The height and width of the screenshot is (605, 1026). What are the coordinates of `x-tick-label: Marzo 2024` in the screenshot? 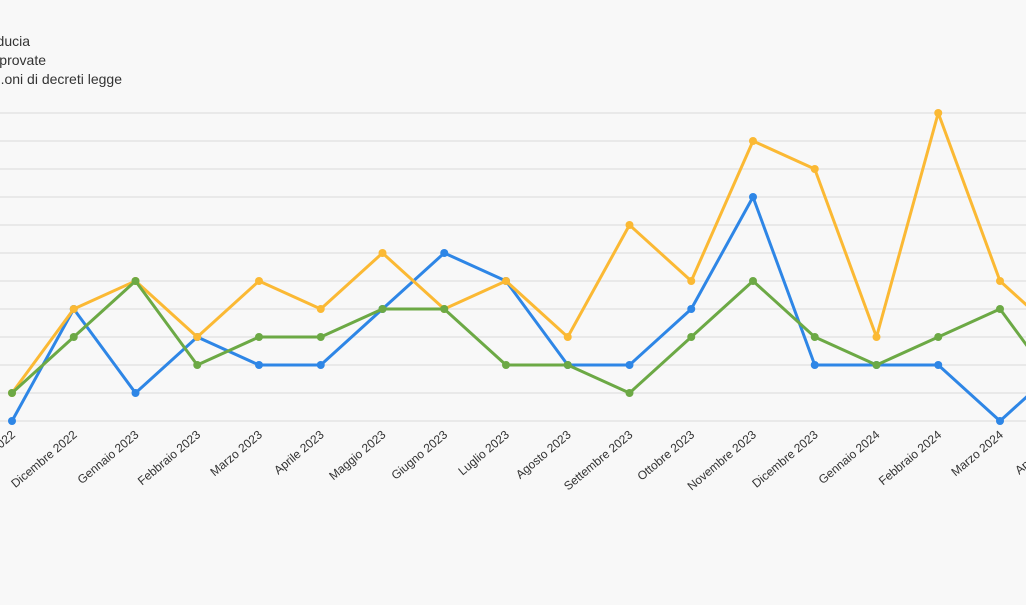 It's located at (977, 453).